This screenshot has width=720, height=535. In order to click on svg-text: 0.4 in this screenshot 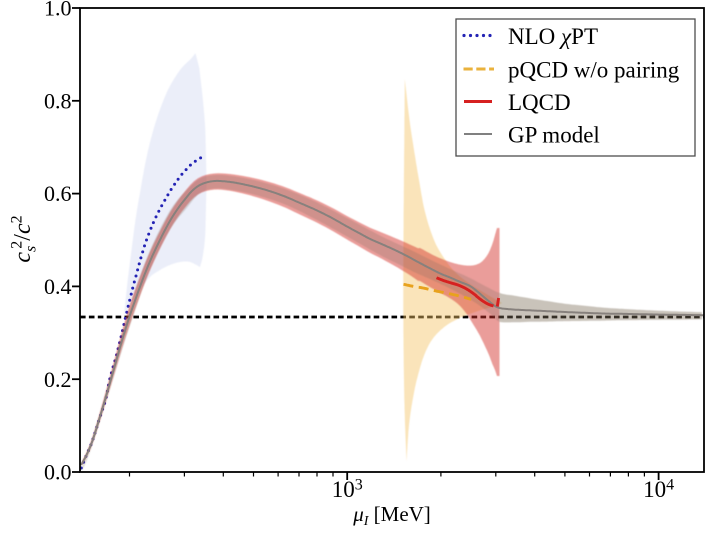, I will do `click(58, 286)`.